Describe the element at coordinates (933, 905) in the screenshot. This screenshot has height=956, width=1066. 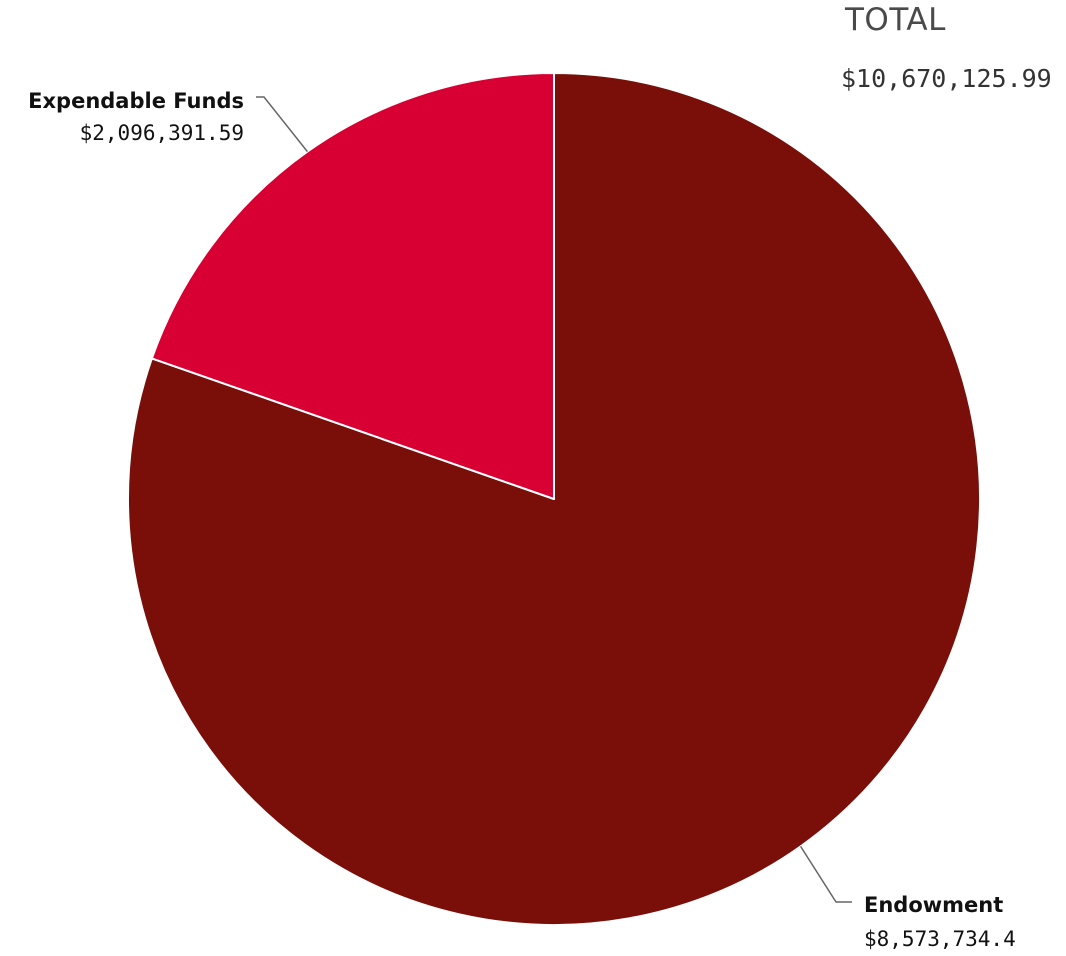
I see `slice-label-name: Endowment` at that location.